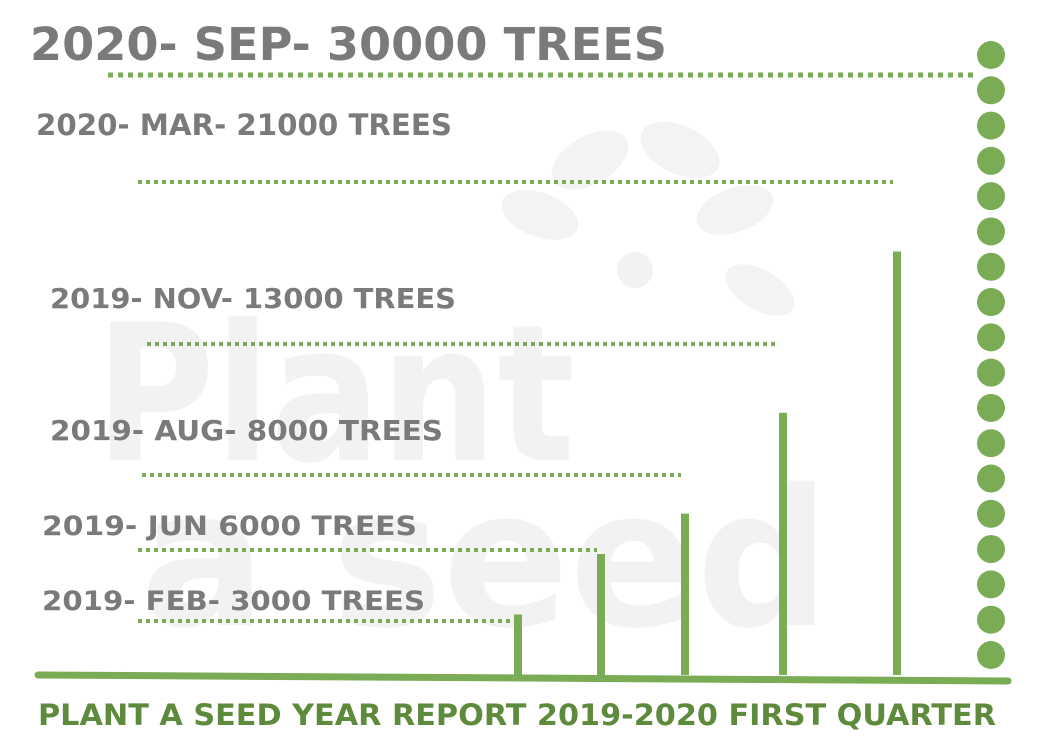 This screenshot has height=752, width=1058. What do you see at coordinates (229, 526) in the screenshot?
I see `point-label-1: 2019- JUN 6000 TREES` at bounding box center [229, 526].